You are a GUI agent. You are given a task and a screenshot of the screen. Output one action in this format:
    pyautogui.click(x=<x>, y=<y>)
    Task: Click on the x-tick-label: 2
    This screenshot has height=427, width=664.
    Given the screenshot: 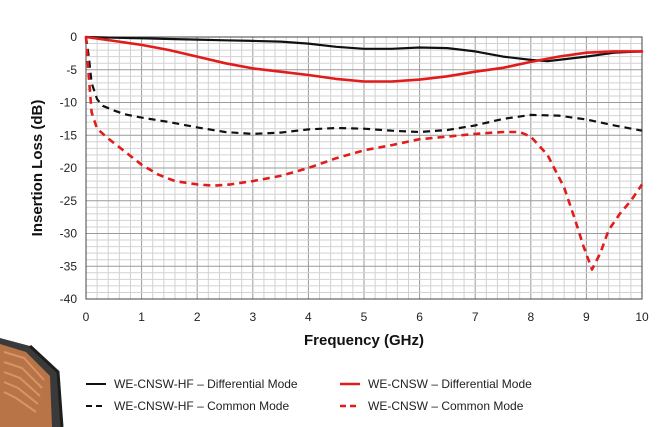 What is the action you would take?
    pyautogui.click(x=197, y=317)
    